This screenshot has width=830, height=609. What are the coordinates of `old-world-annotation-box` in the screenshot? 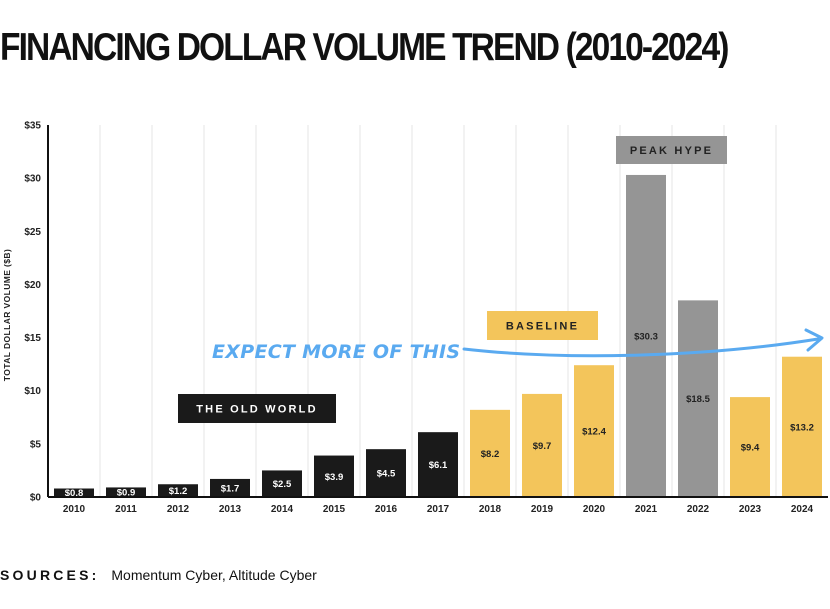 It's located at (257, 408).